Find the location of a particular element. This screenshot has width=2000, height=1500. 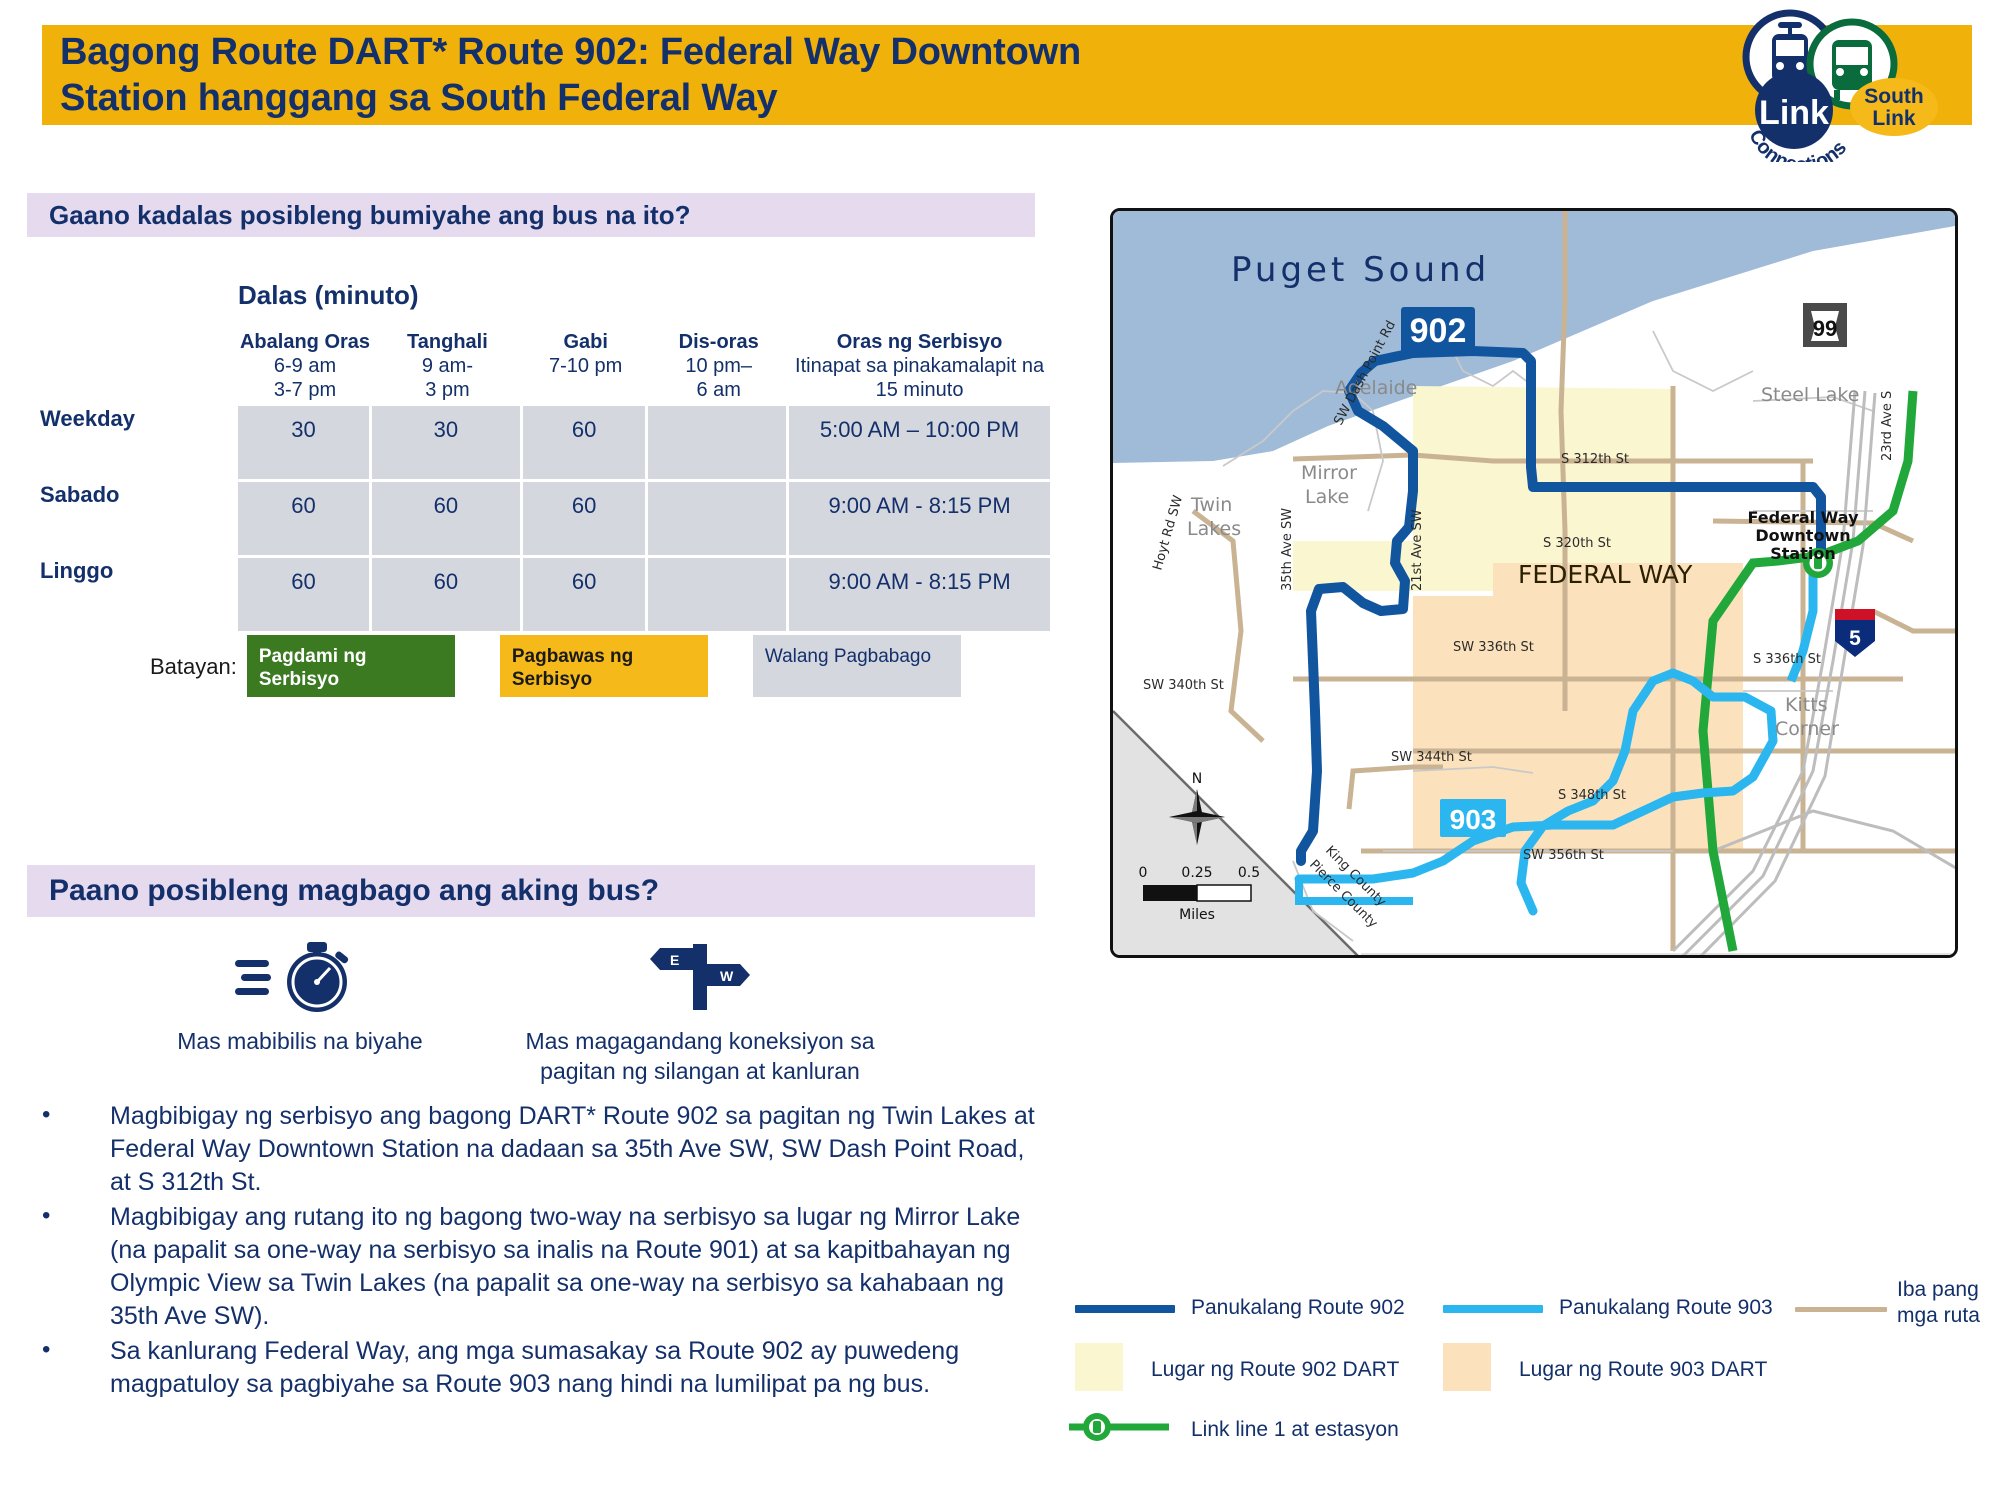

legend-label-dart-902-area: Lugar ng Route 902 DART is located at coordinates (1275, 1369).